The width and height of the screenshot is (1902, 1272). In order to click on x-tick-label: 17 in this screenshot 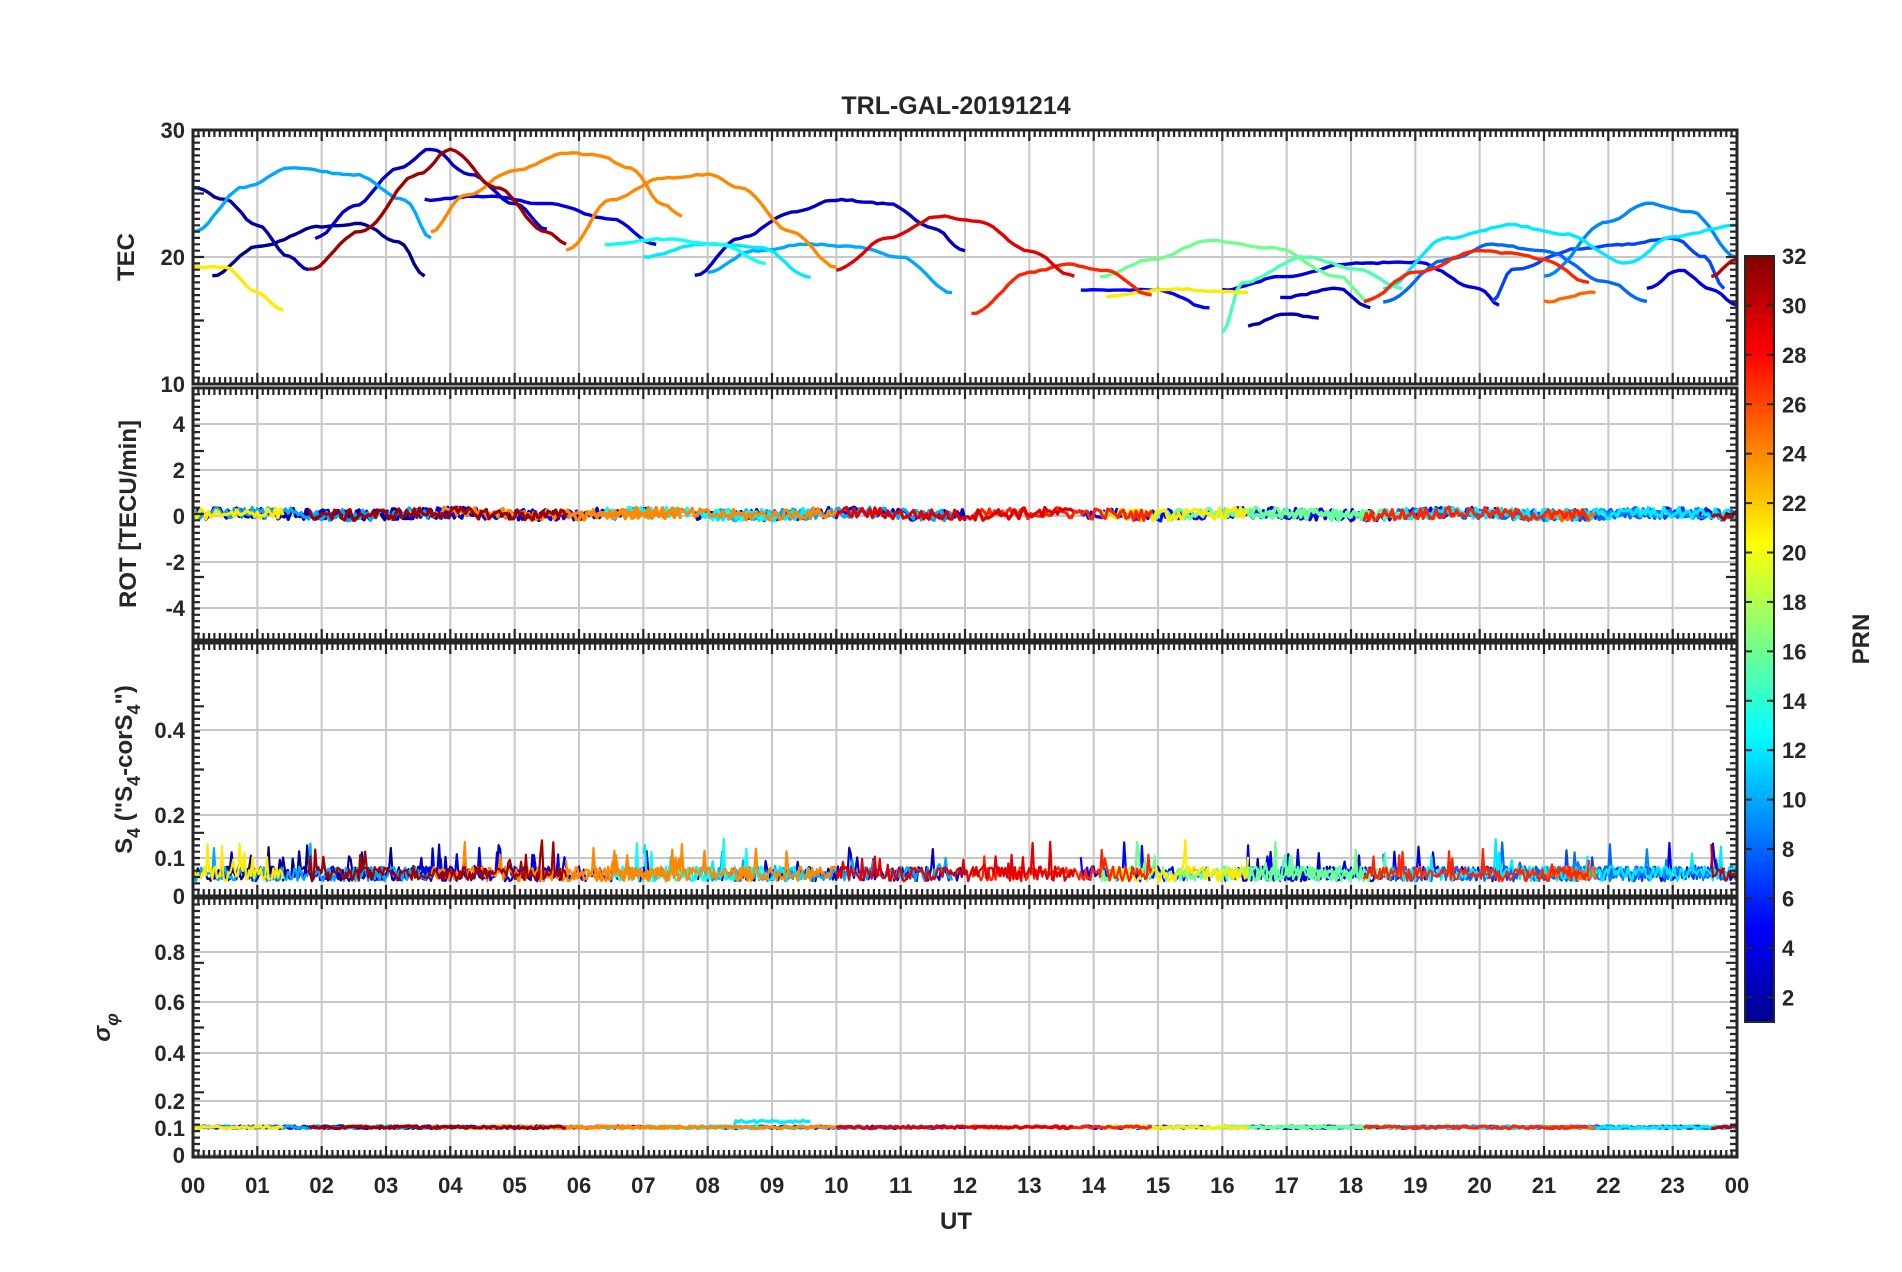, I will do `click(1286, 1185)`.